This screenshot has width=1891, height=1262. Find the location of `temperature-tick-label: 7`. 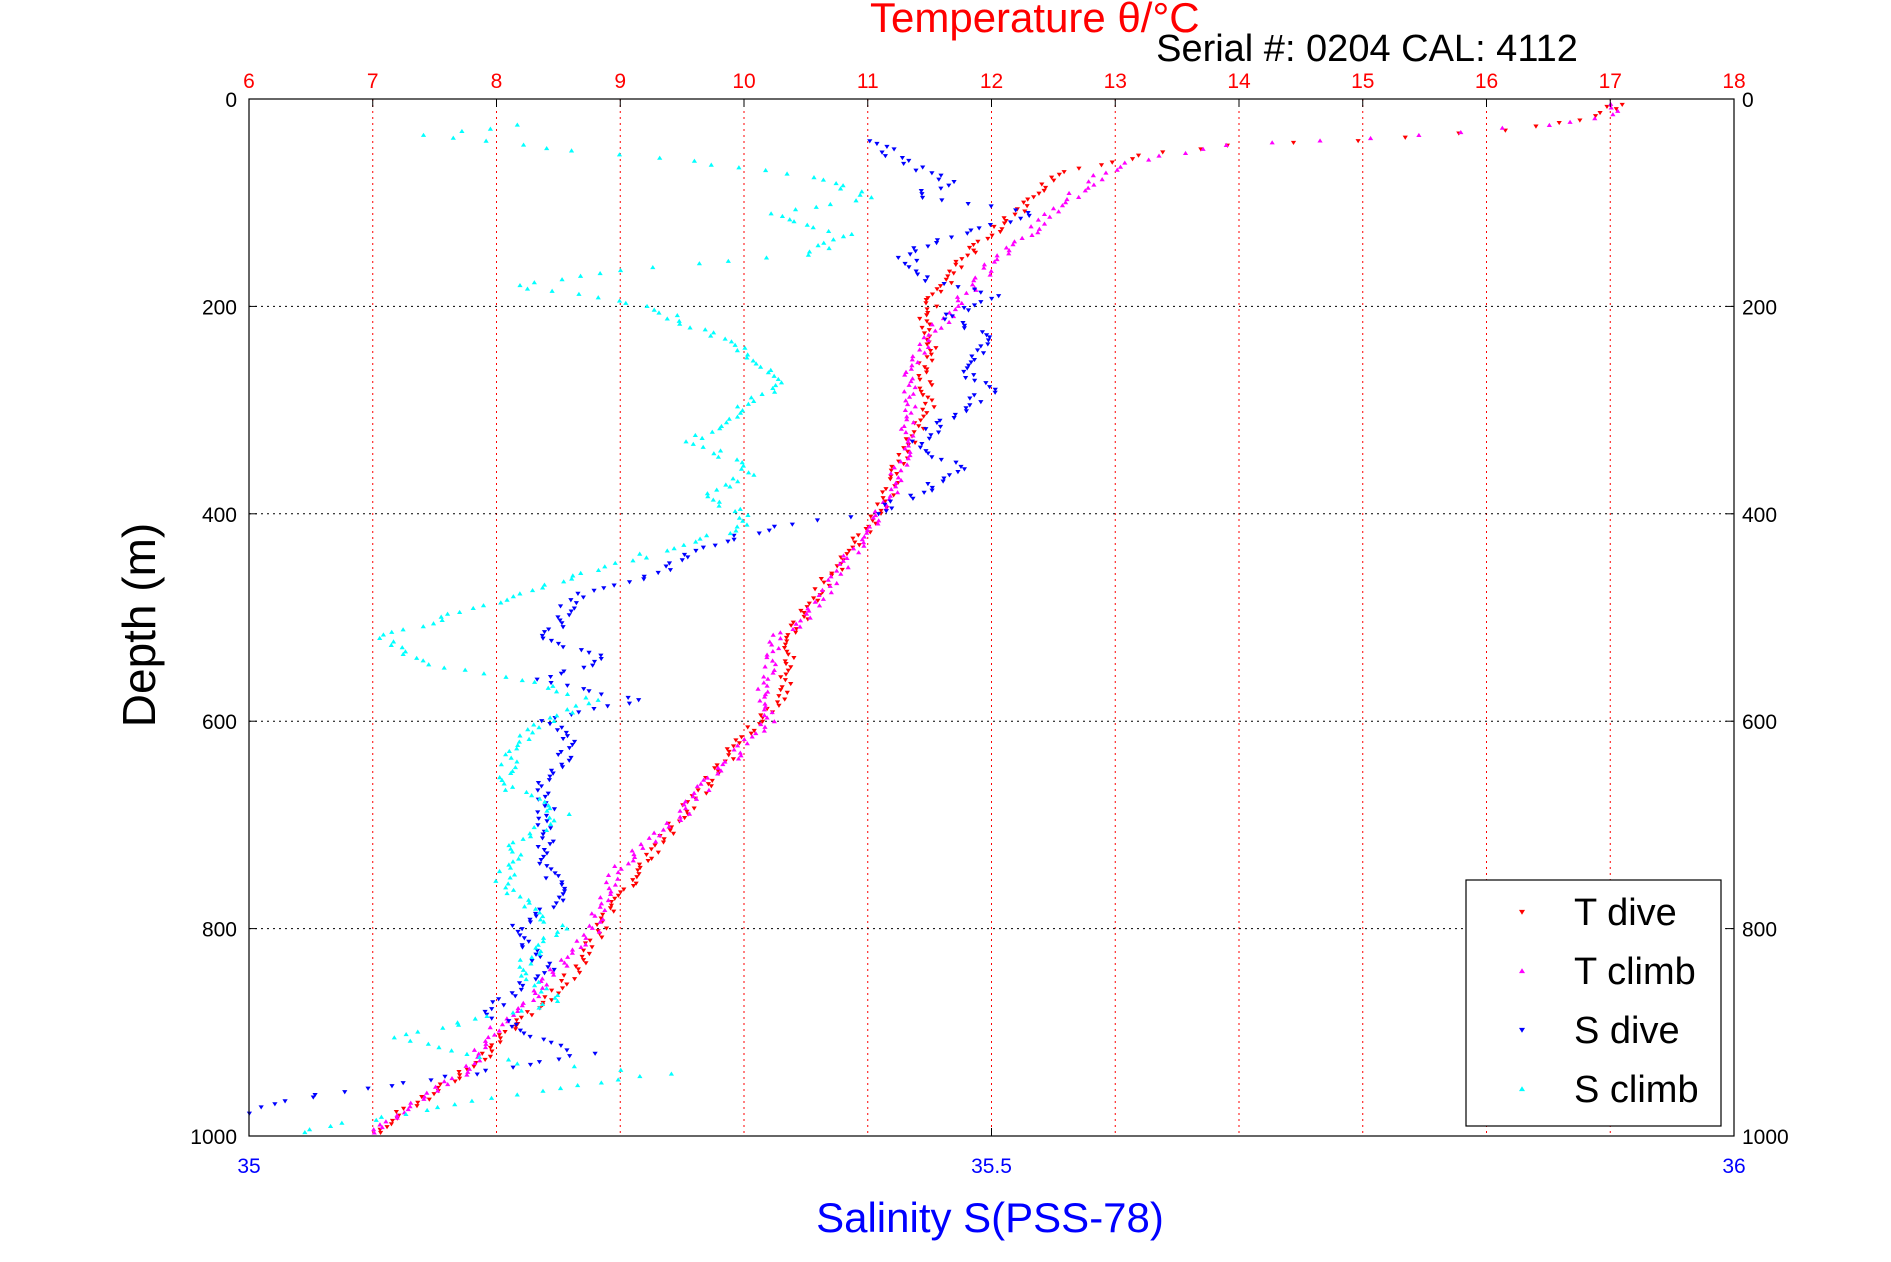

temperature-tick-label: 7 is located at coordinates (373, 81).